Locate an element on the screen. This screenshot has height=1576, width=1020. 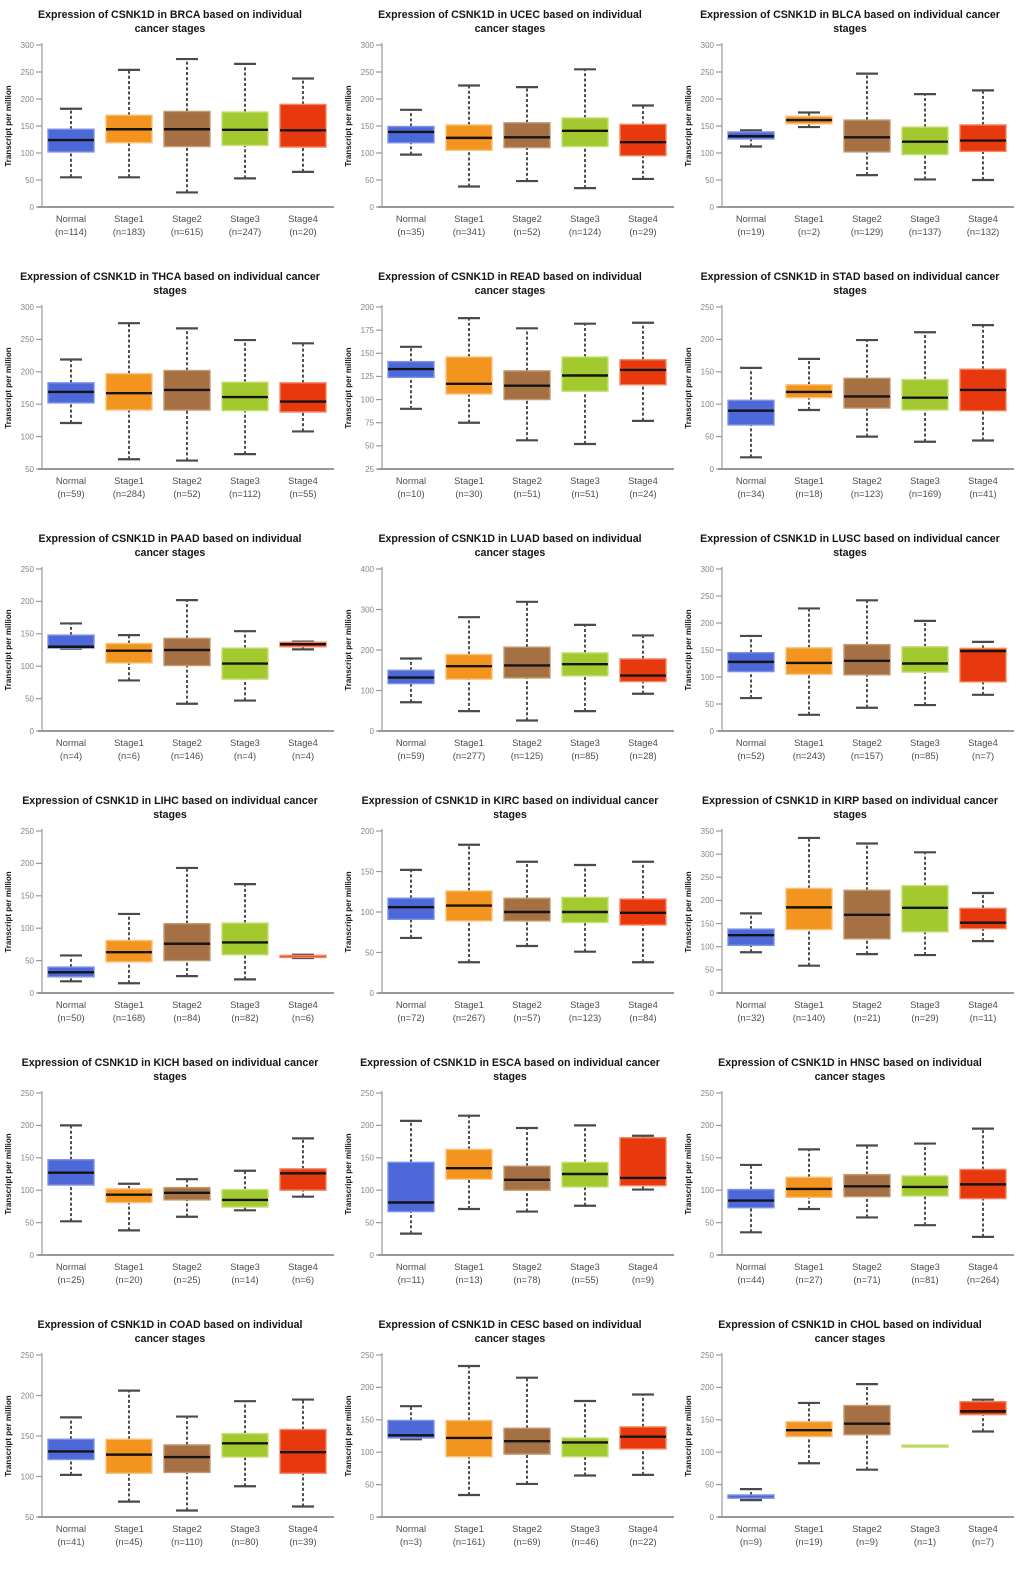
box-luad-stage4 is located at coordinates (643, 664).